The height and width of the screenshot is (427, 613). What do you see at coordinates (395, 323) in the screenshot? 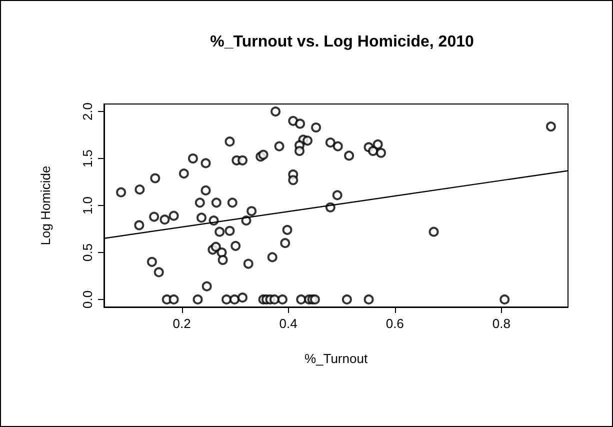
I see `x-tick-label: 0.6` at bounding box center [395, 323].